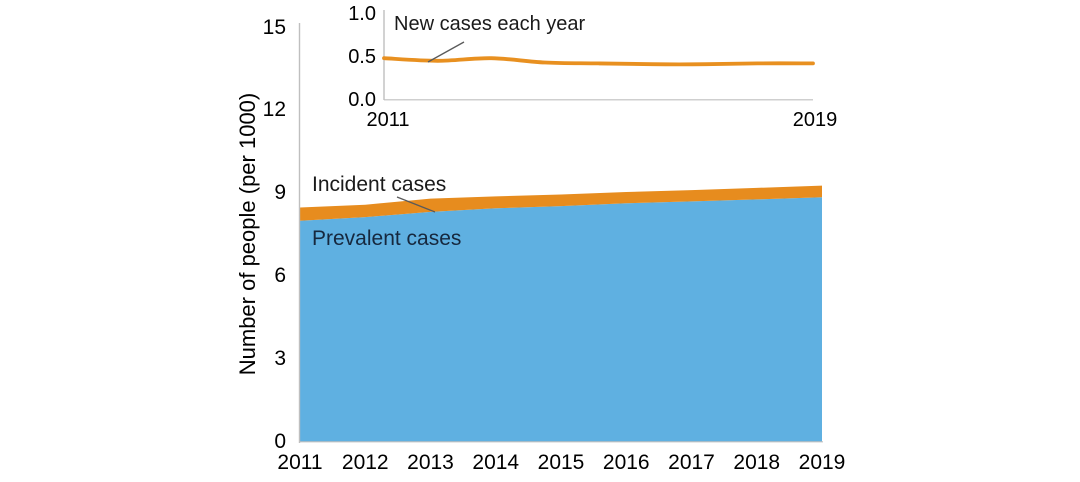 The width and height of the screenshot is (1080, 482). Describe the element at coordinates (757, 462) in the screenshot. I see `main-x-tick-label: 2018` at that location.